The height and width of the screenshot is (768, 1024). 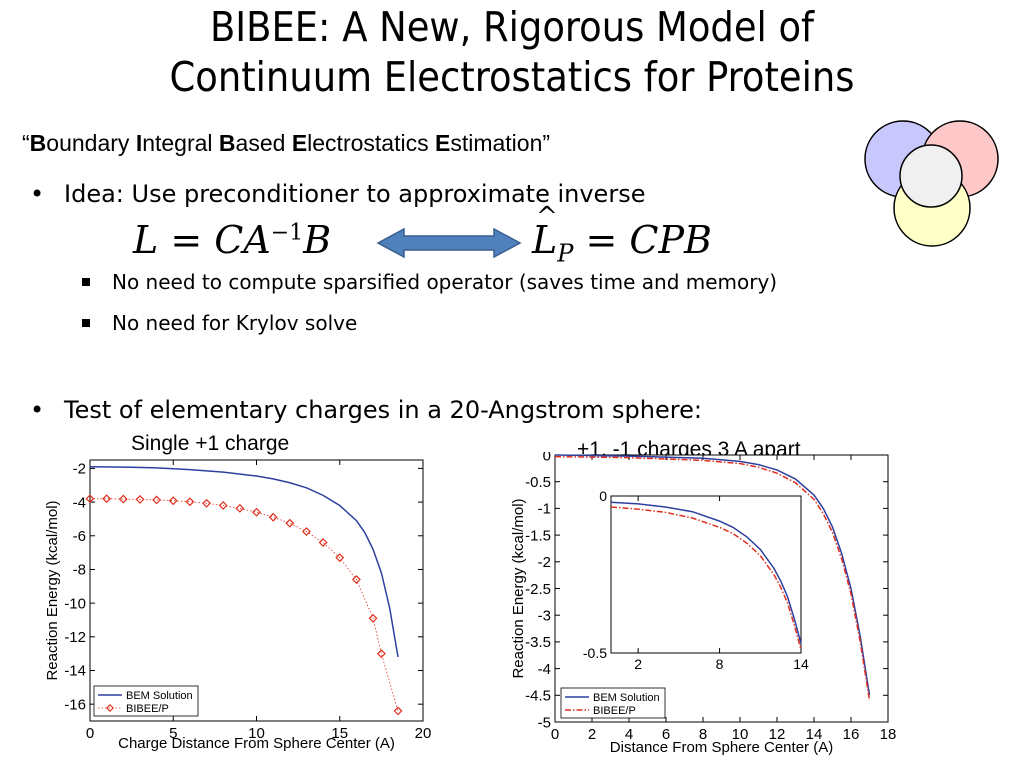 What do you see at coordinates (371, 143) in the screenshot?
I see `word-rest-4: lectrostatics` at bounding box center [371, 143].